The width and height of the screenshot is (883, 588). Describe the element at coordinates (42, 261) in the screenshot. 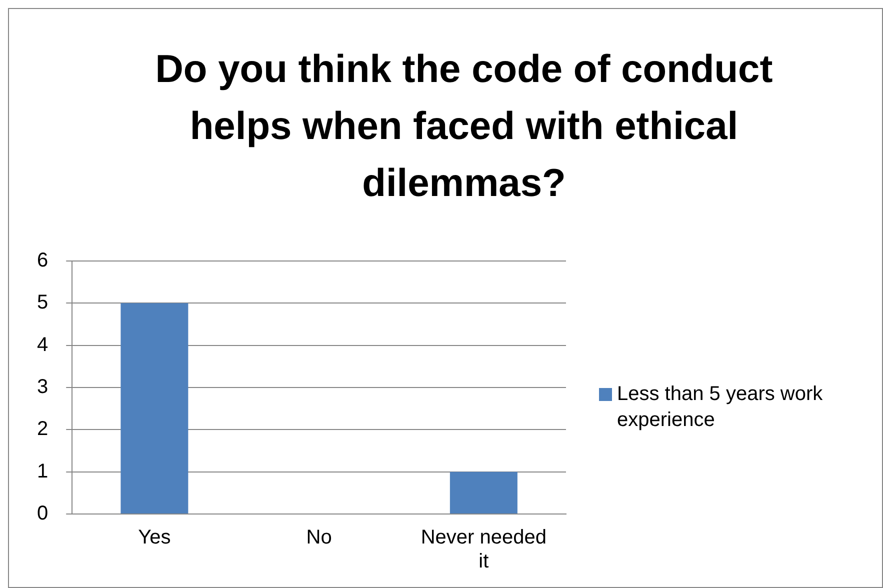

I see `y-tick-label: 6` at that location.